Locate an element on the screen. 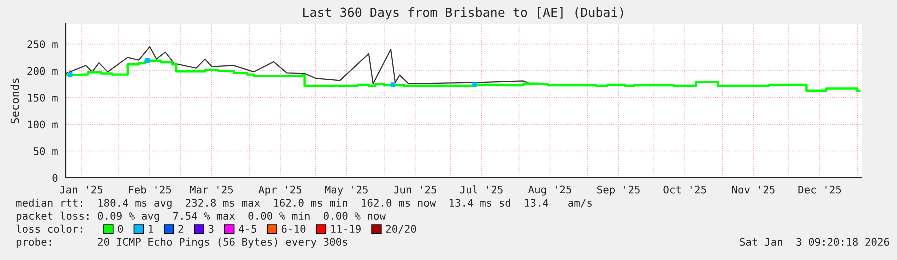 This screenshot has height=260, width=897. x-tick-label: Nov '25 is located at coordinates (753, 190).